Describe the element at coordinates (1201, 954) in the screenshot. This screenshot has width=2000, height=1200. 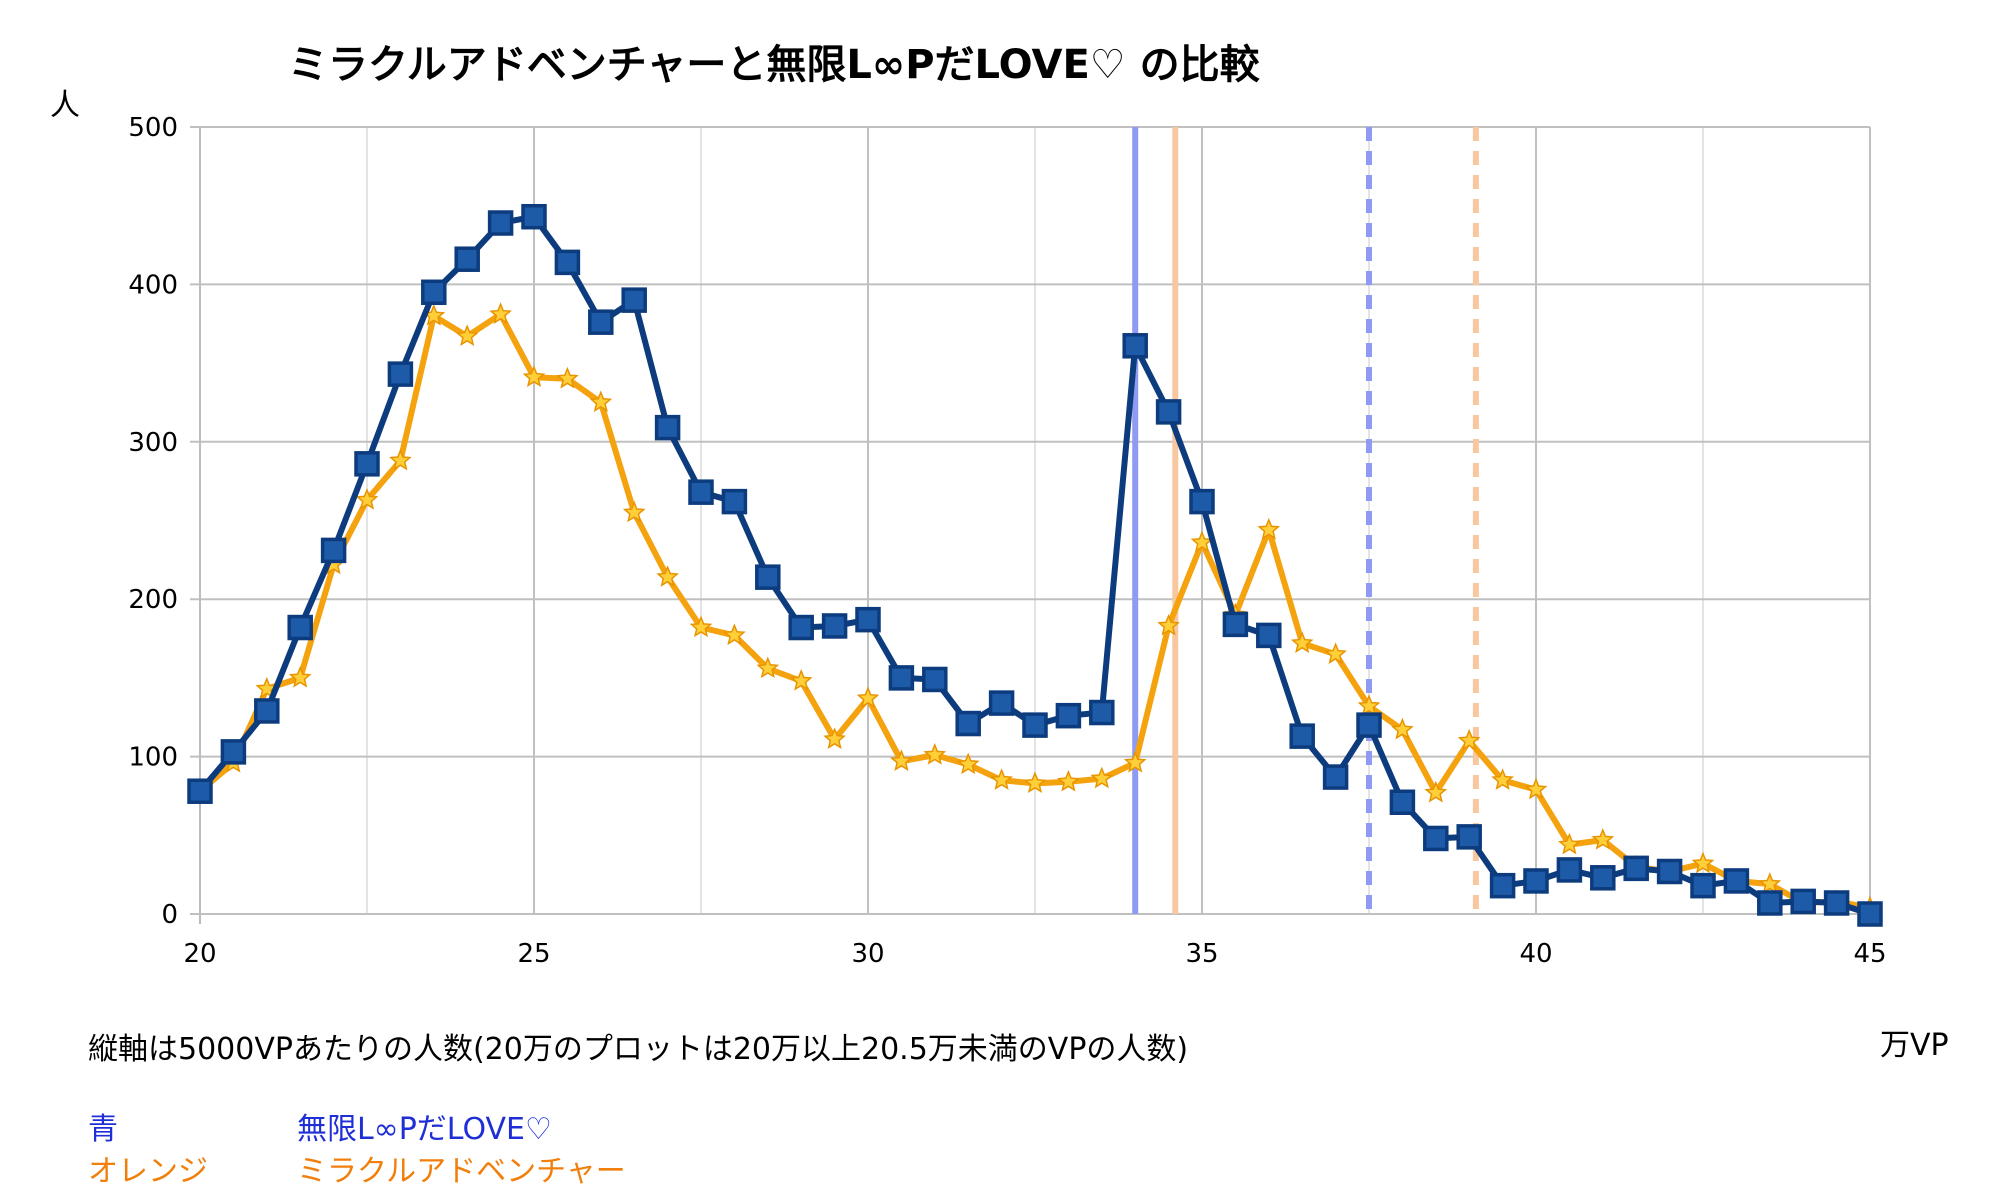
I see `x-tick-label: 35` at that location.